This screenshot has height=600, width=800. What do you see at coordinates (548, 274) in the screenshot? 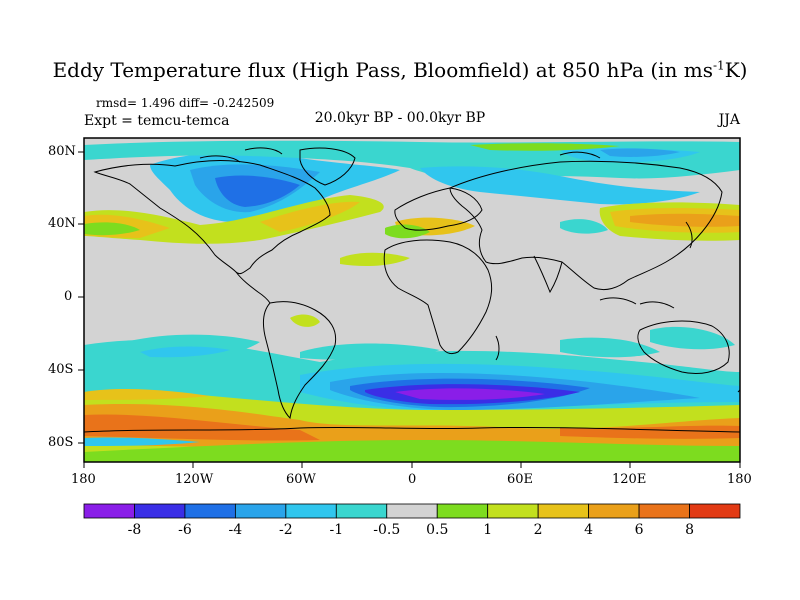
I see `coast-india` at bounding box center [548, 274].